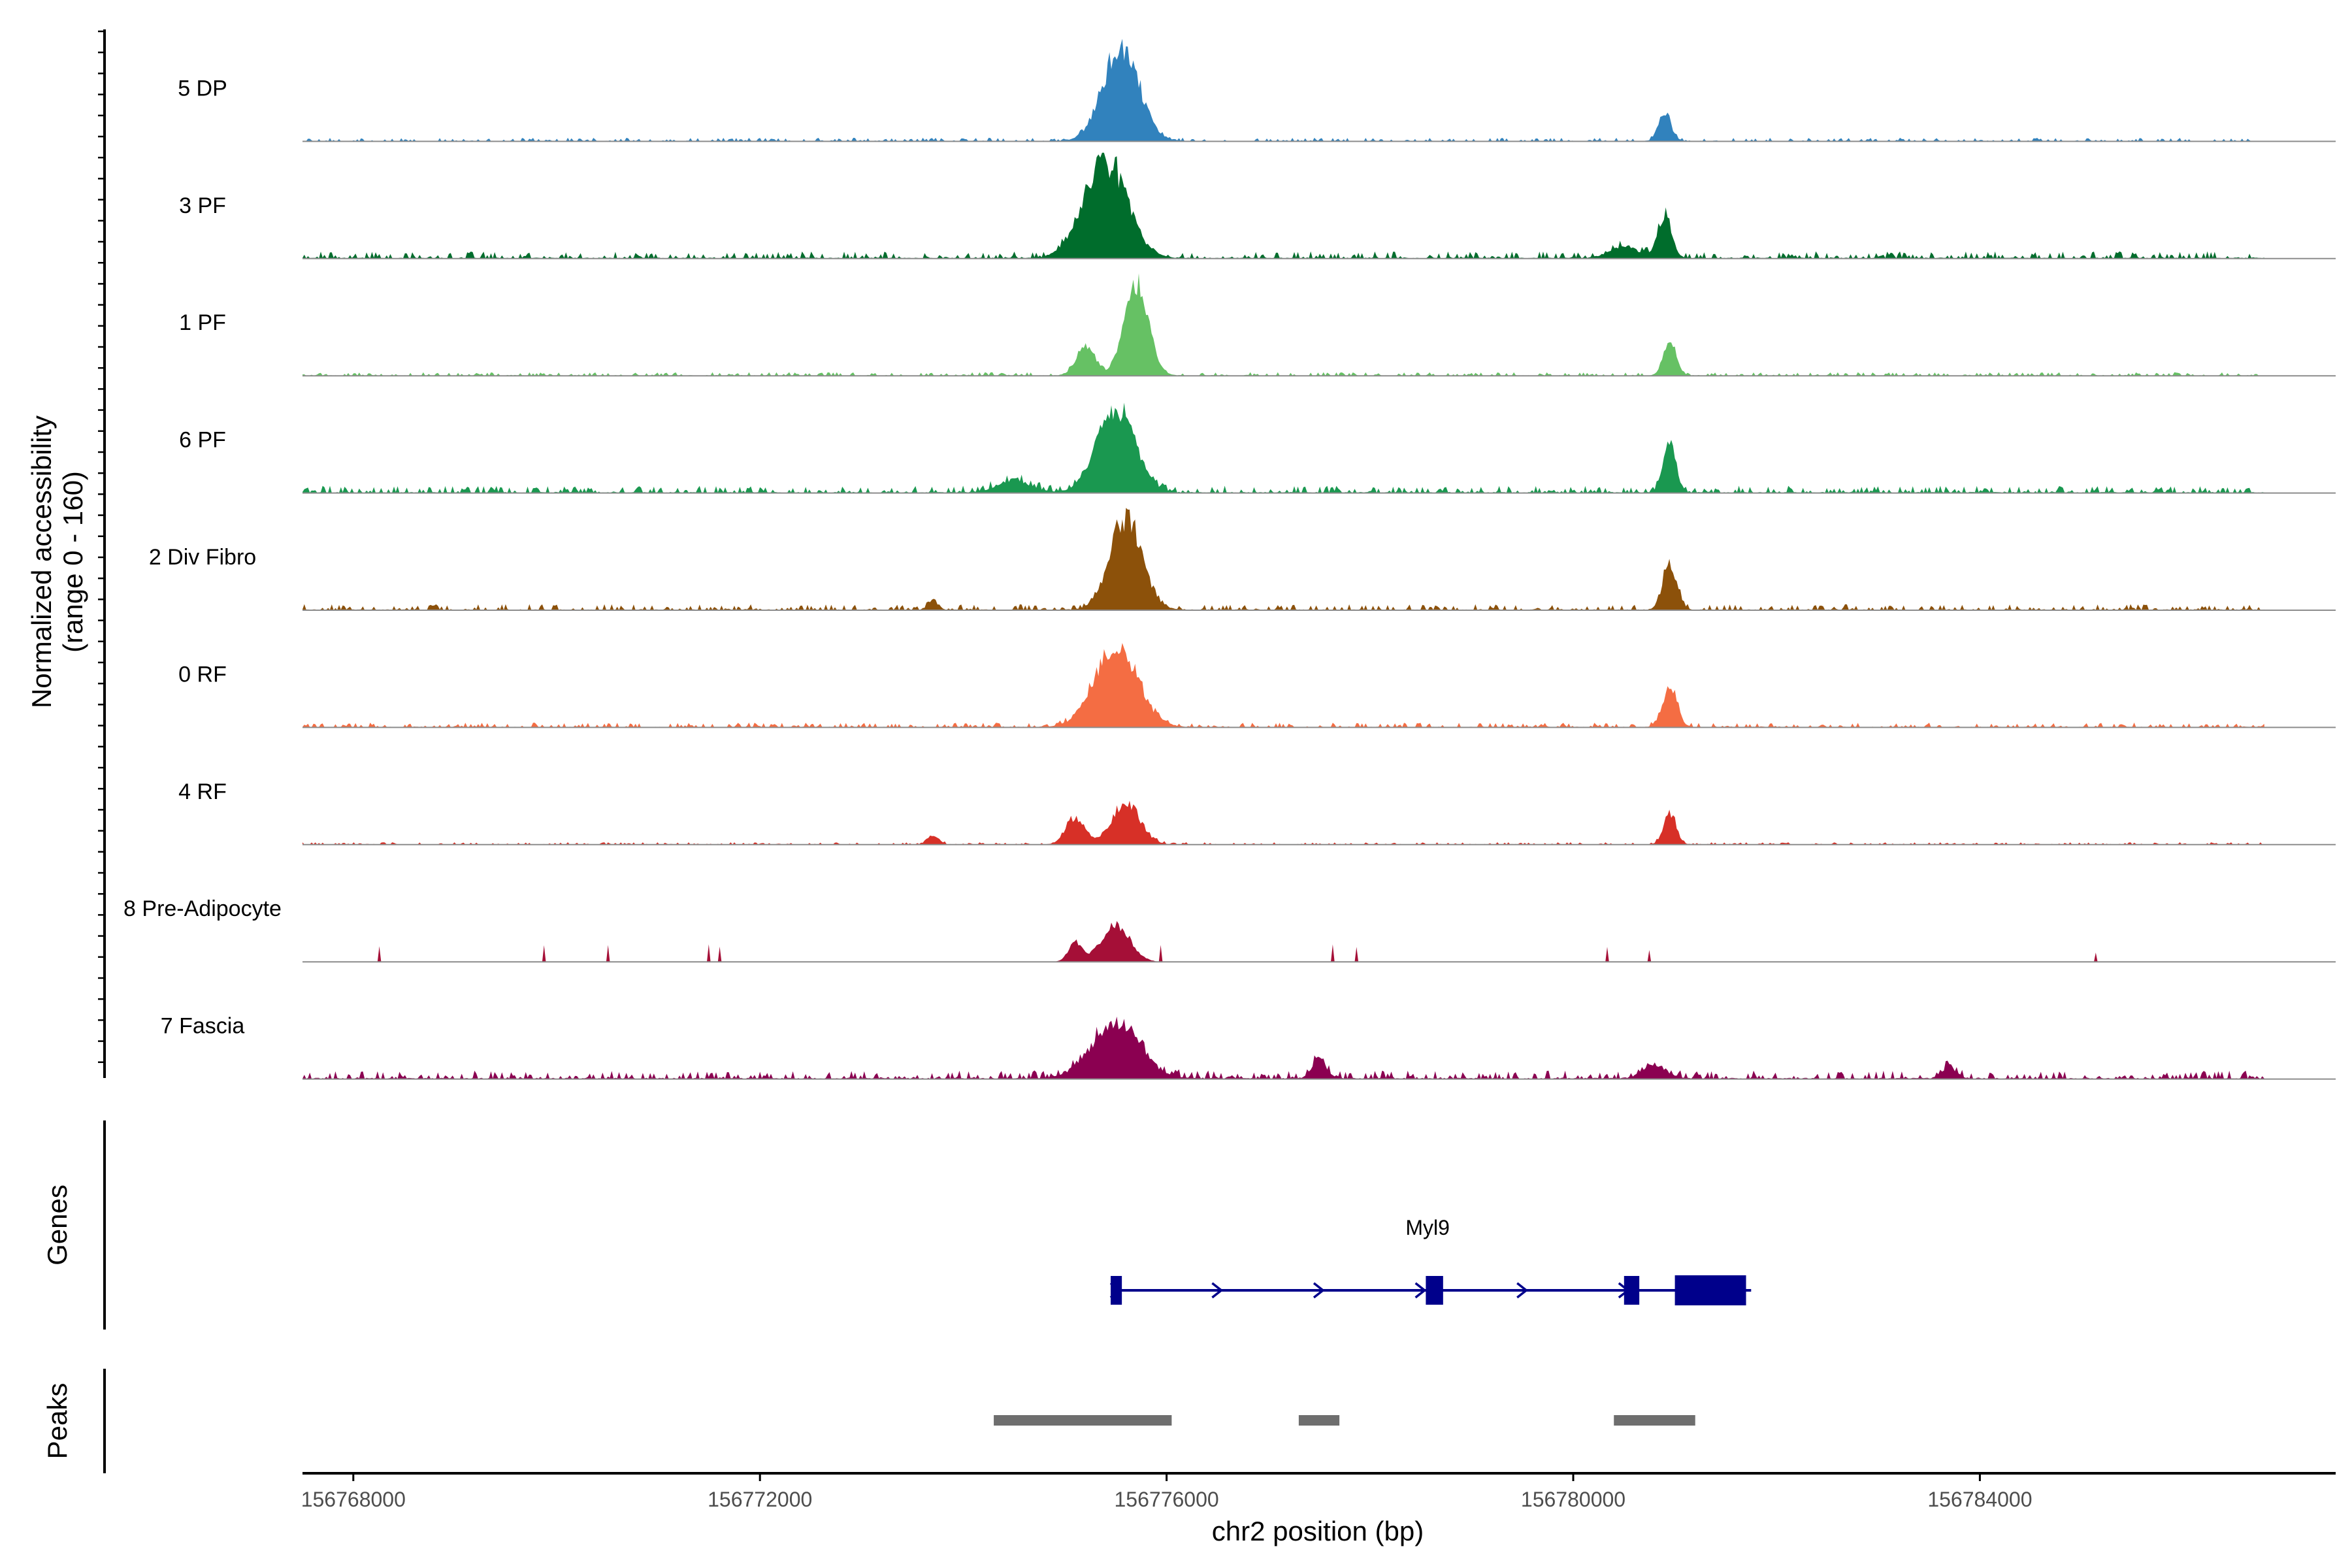  I want to click on genes-label: Genes, so click(57, 1225).